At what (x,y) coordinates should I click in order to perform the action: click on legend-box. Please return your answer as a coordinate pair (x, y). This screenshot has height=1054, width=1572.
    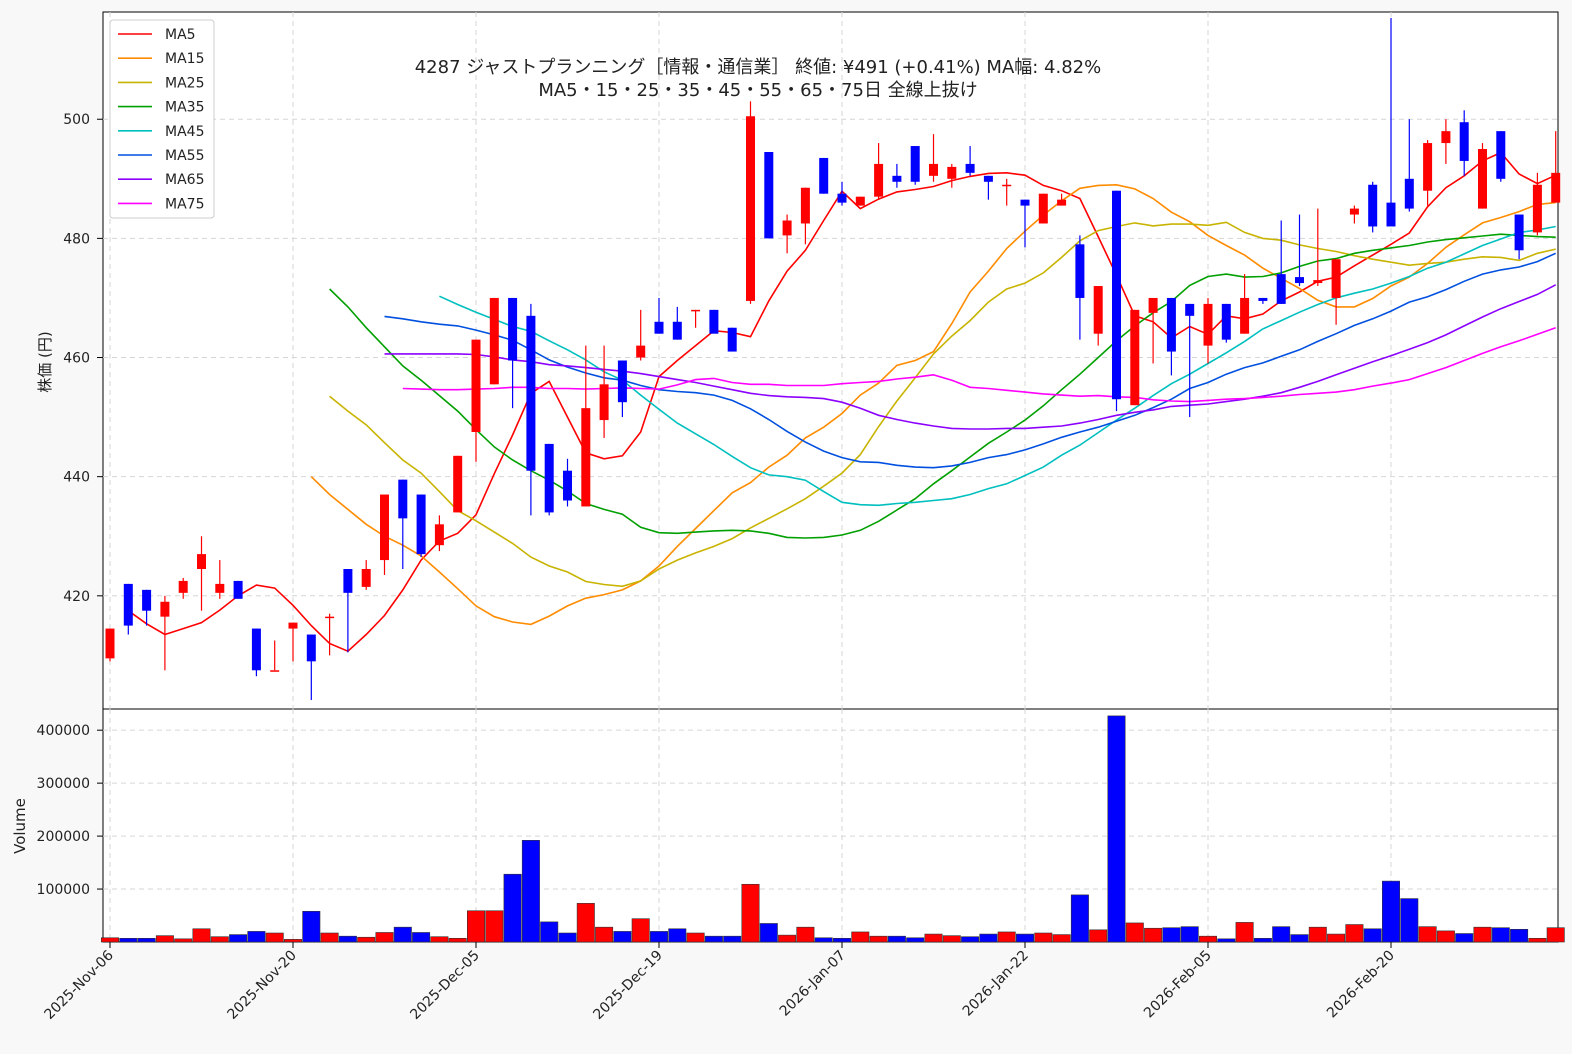
    Looking at the image, I should click on (162, 119).